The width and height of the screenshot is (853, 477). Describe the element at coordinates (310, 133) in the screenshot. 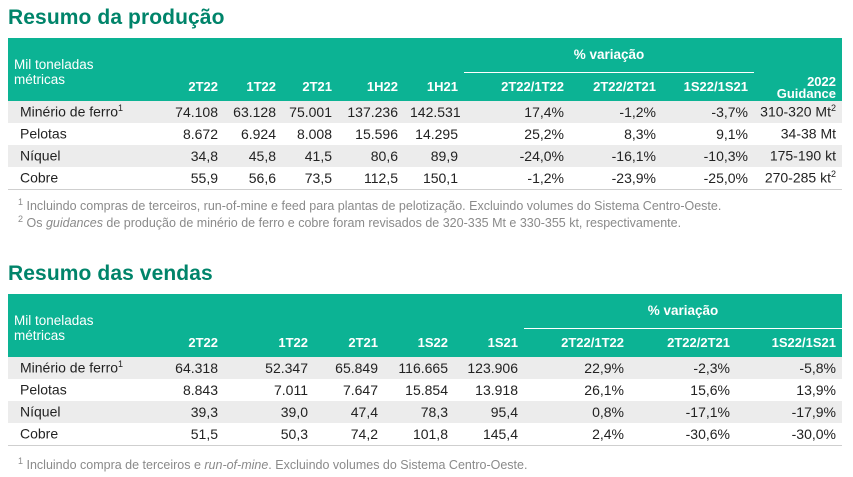

I see `table-cell: 8.008` at that location.